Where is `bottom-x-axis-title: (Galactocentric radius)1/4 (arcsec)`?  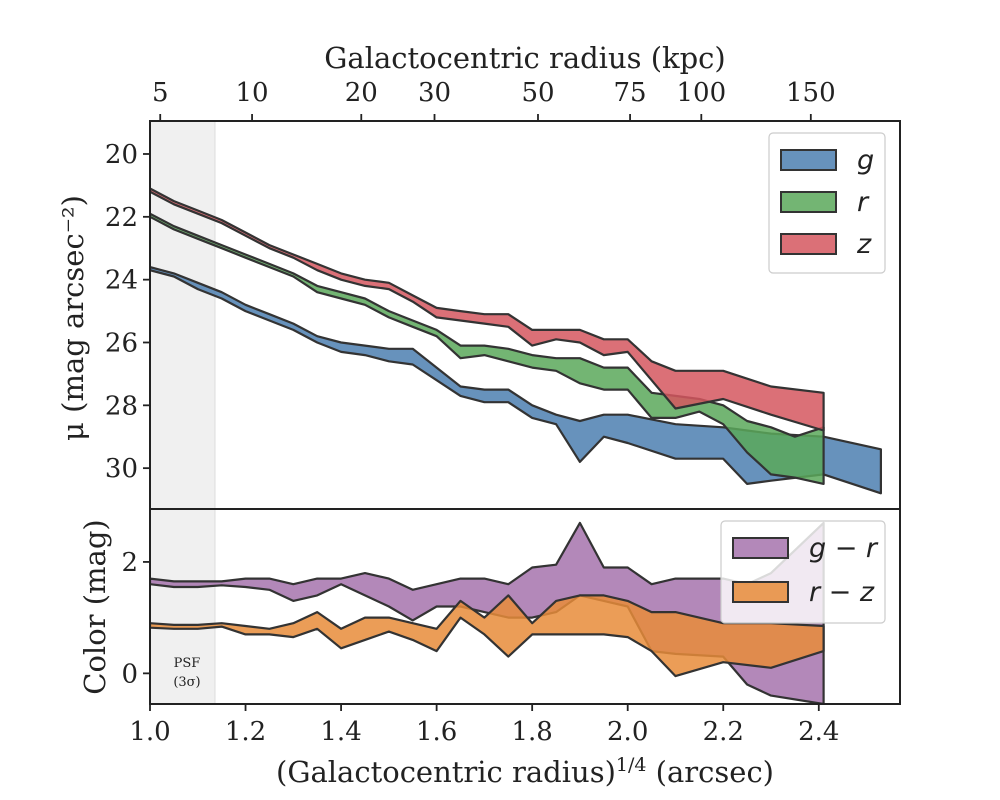 bottom-x-axis-title: (Galactocentric radius)1/4 (arcsec) is located at coordinates (525, 771).